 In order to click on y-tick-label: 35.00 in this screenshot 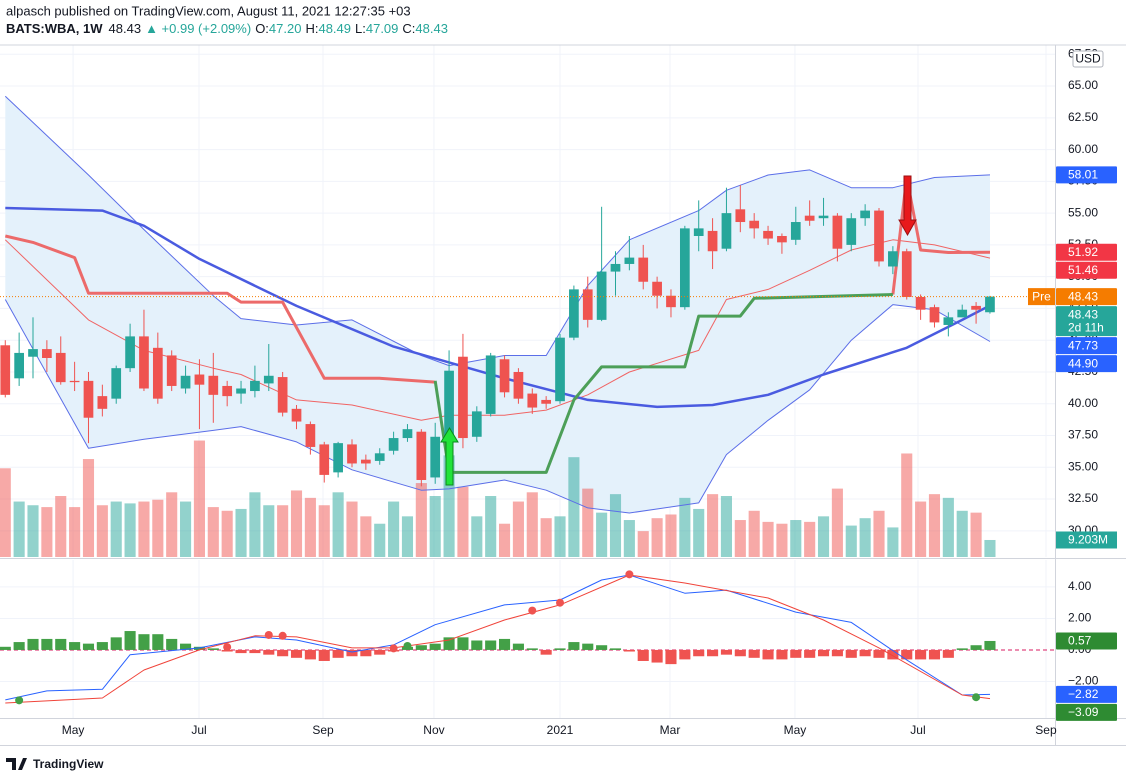, I will do `click(1083, 466)`.